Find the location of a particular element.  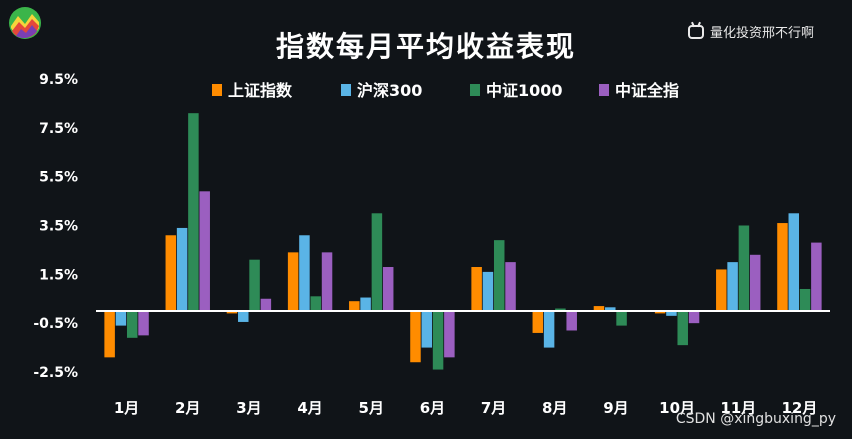

x-tick-label: 7月 is located at coordinates (493, 408).